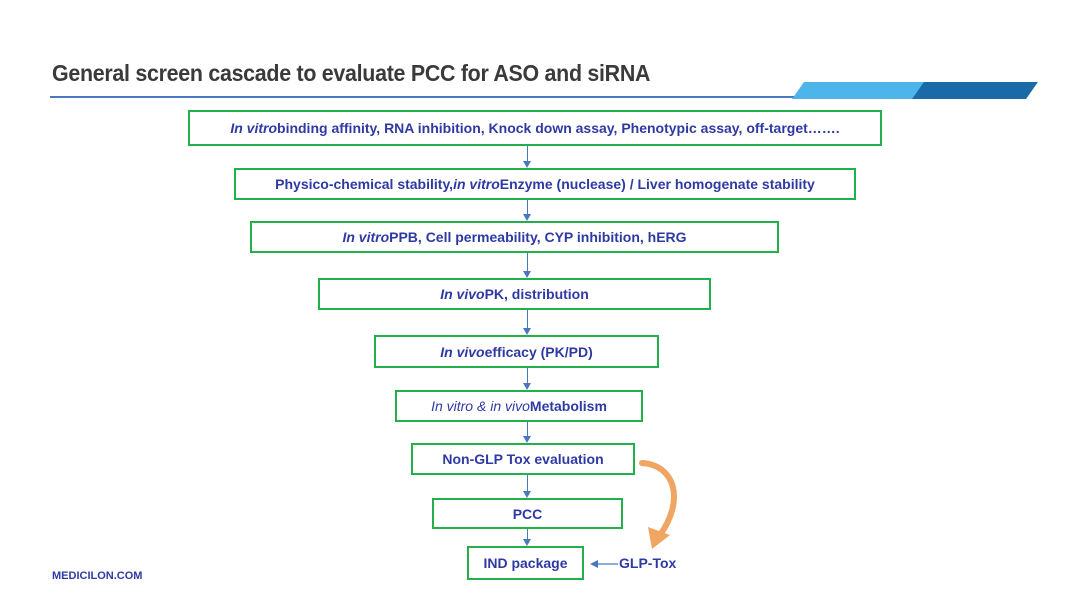  I want to click on step-text: efficacy (PK/PD), so click(538, 351).